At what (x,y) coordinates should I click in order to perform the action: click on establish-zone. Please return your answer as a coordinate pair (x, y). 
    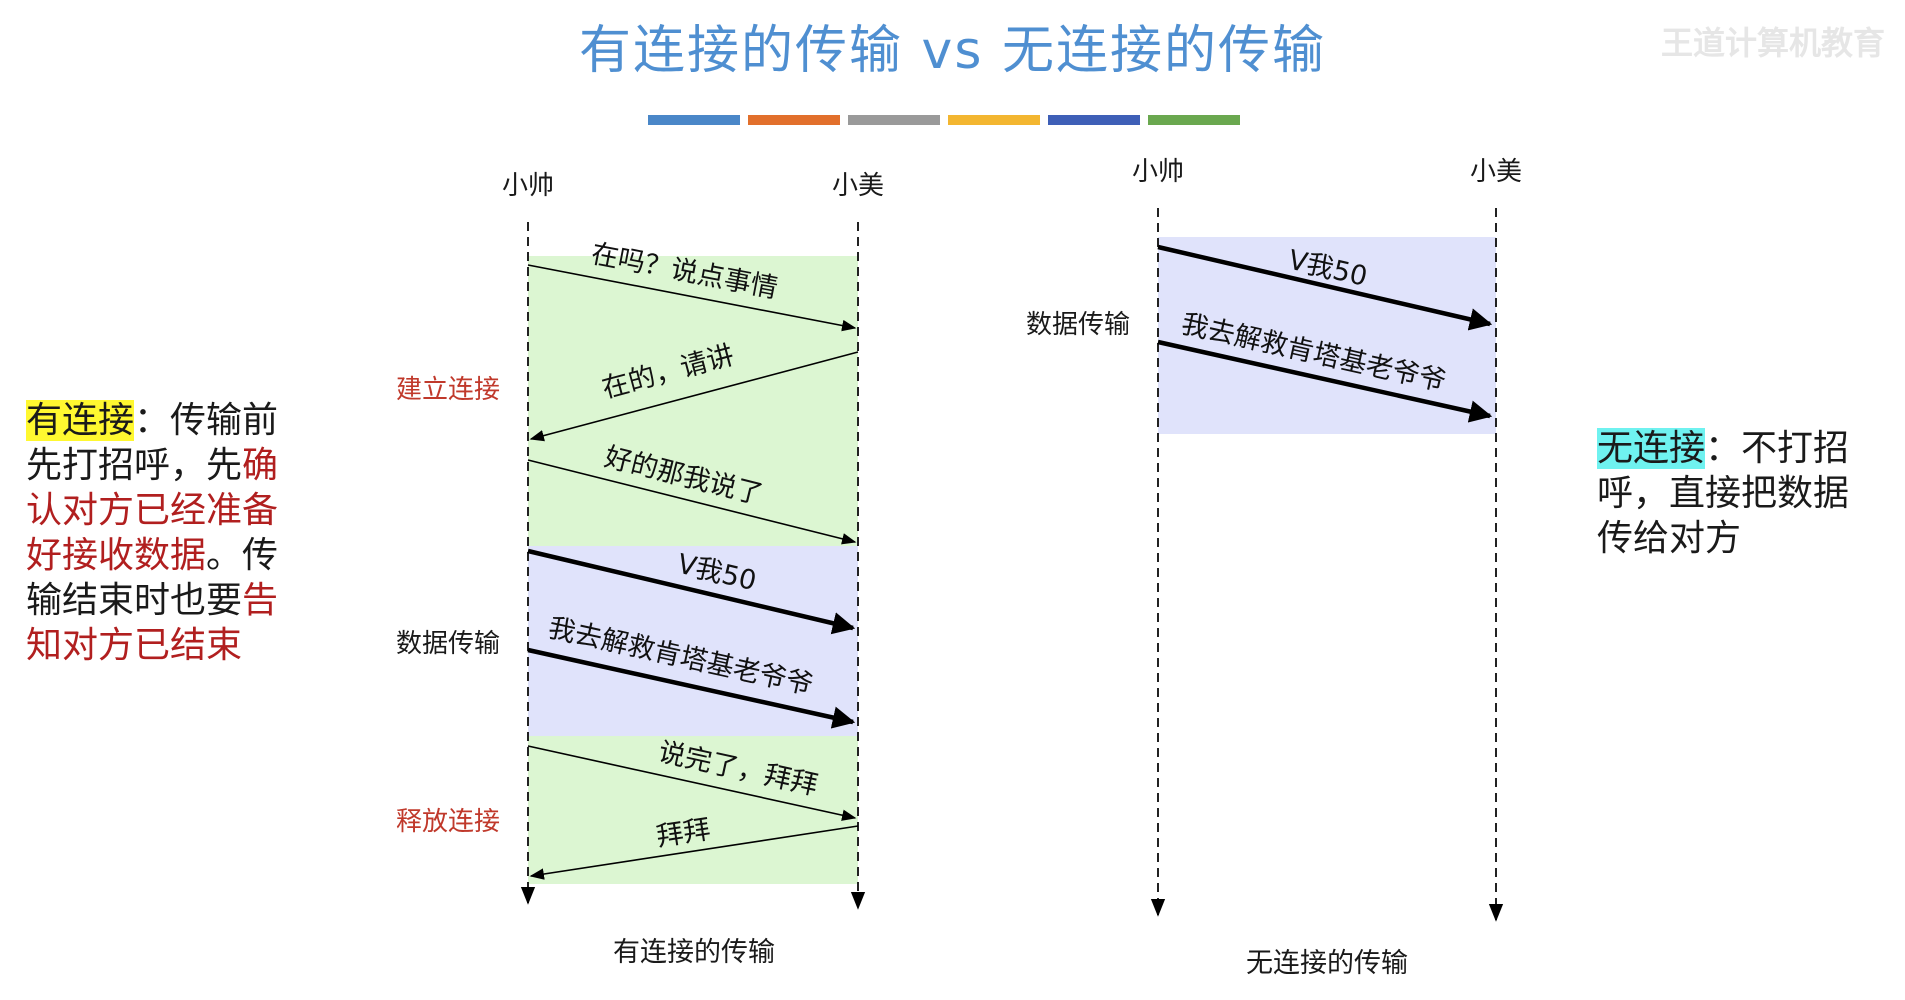
    Looking at the image, I should click on (693, 401).